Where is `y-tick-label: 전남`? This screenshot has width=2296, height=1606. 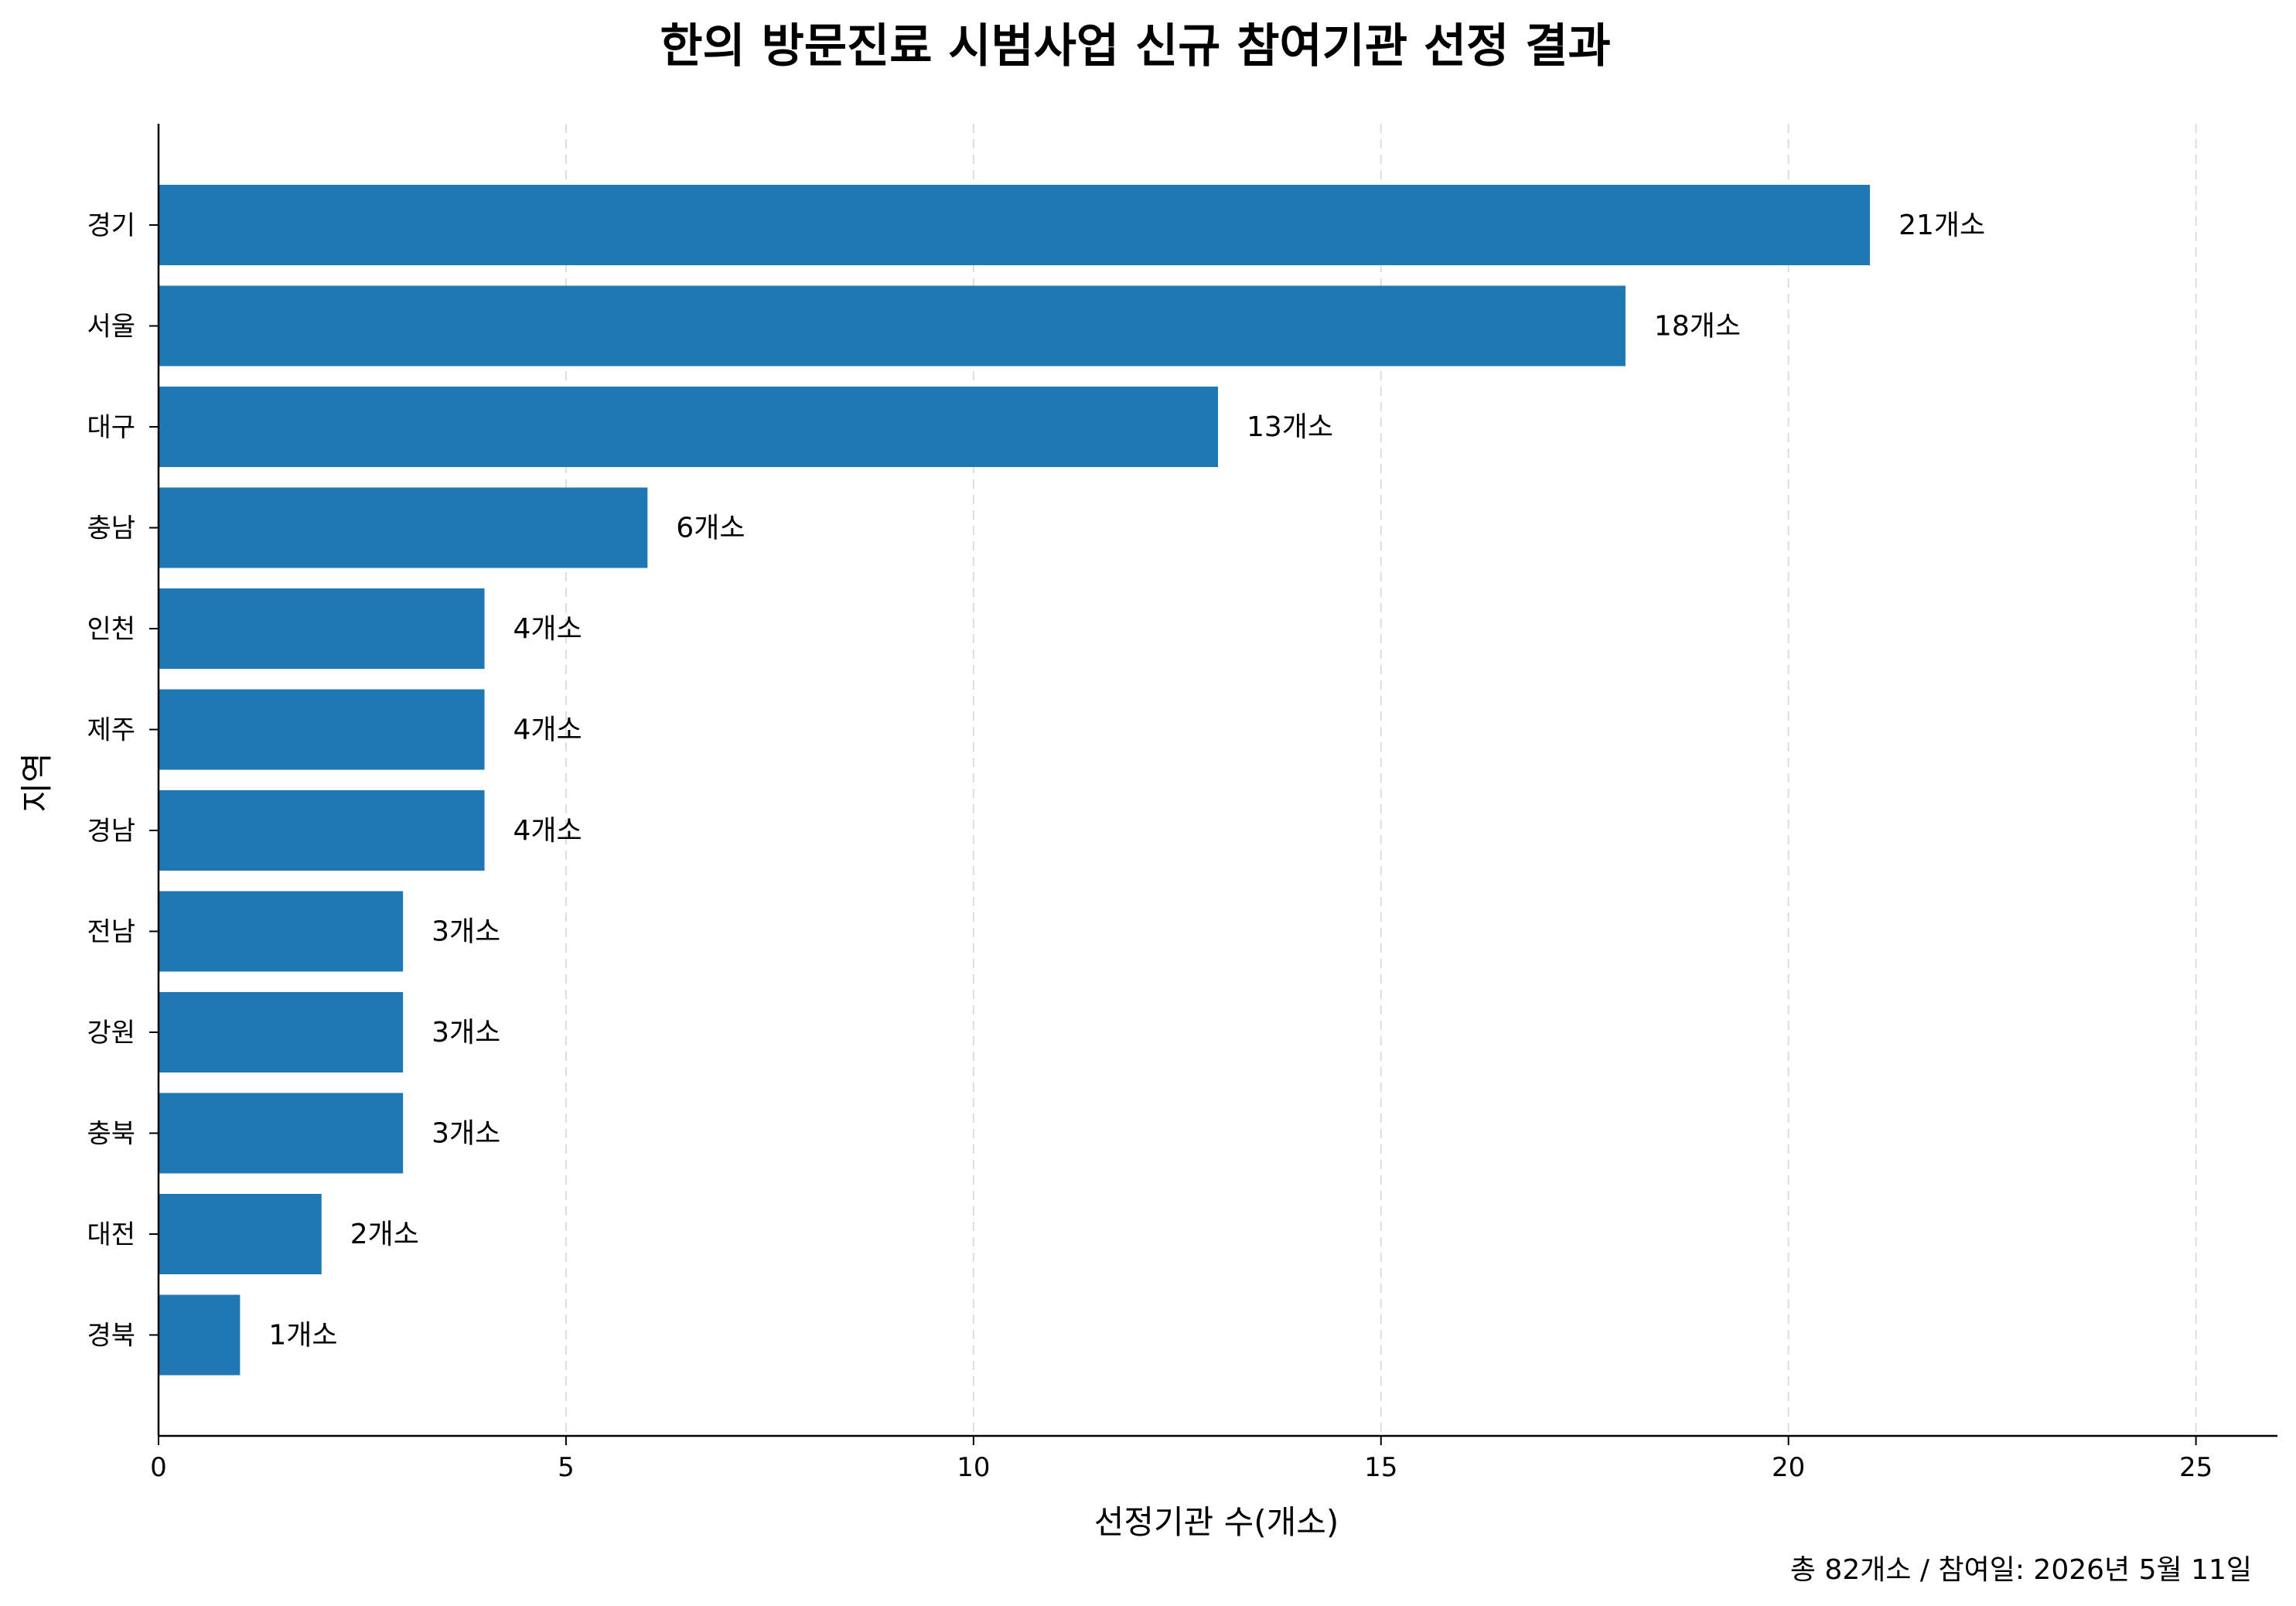
y-tick-label: 전남 is located at coordinates (111, 932).